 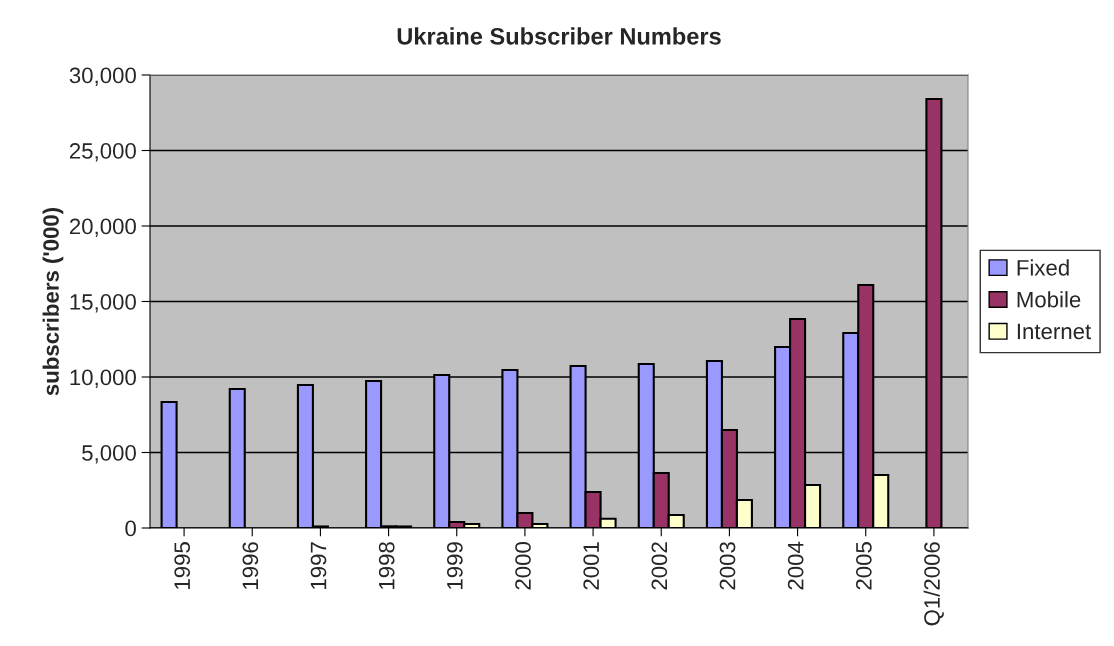 What do you see at coordinates (103, 303) in the screenshot?
I see `y-tick-label: 15,000` at bounding box center [103, 303].